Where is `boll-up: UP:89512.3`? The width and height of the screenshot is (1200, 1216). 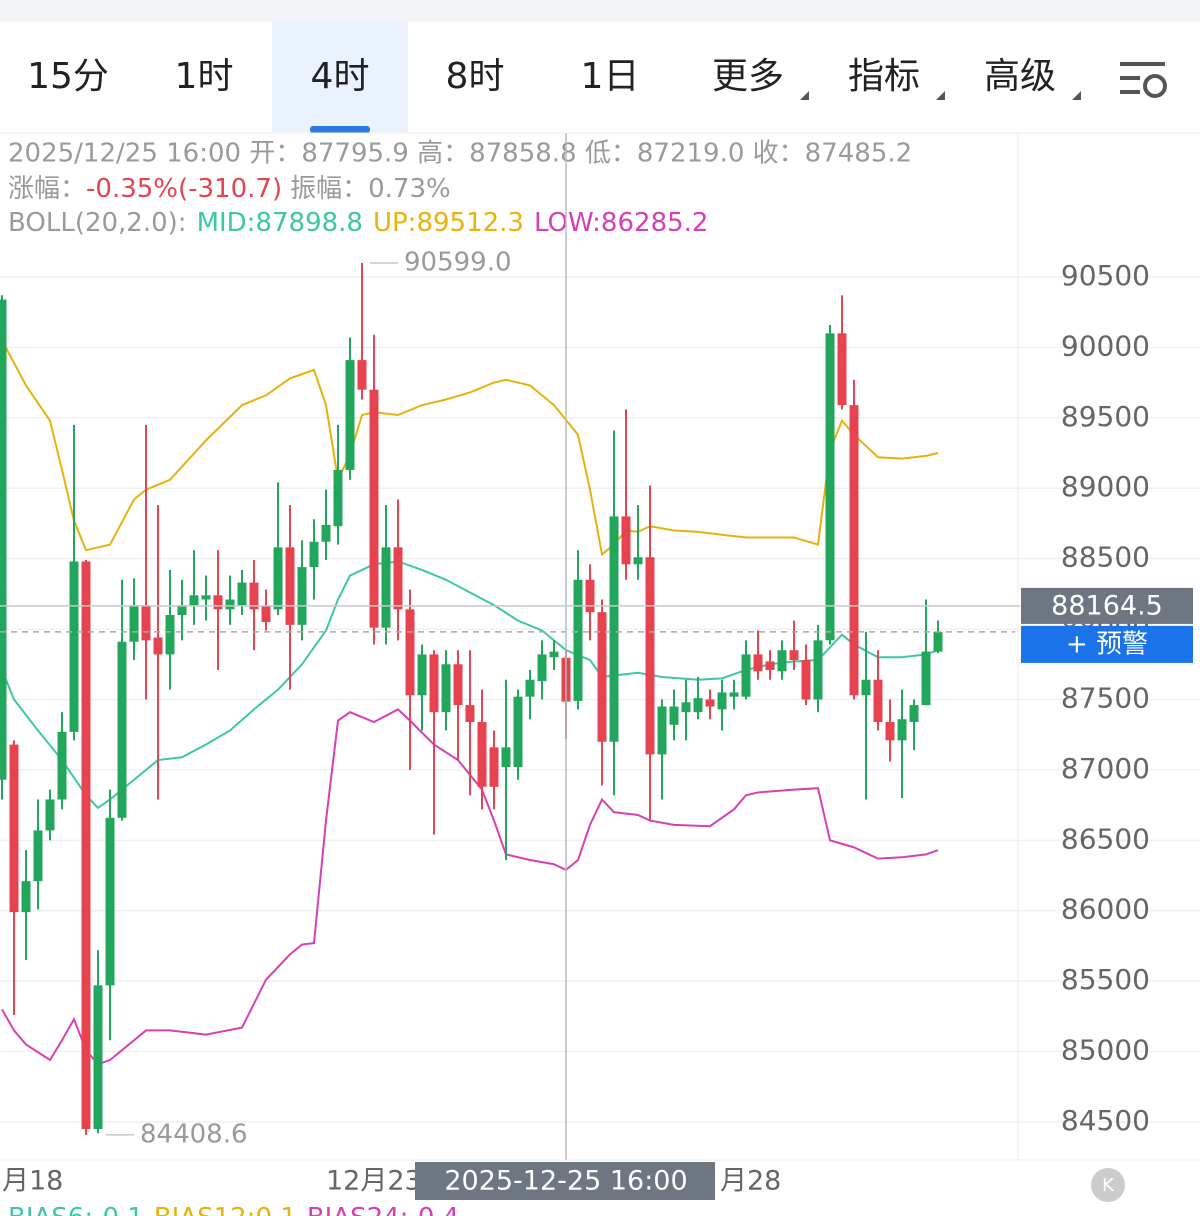
boll-up: UP:89512.3 is located at coordinates (448, 223).